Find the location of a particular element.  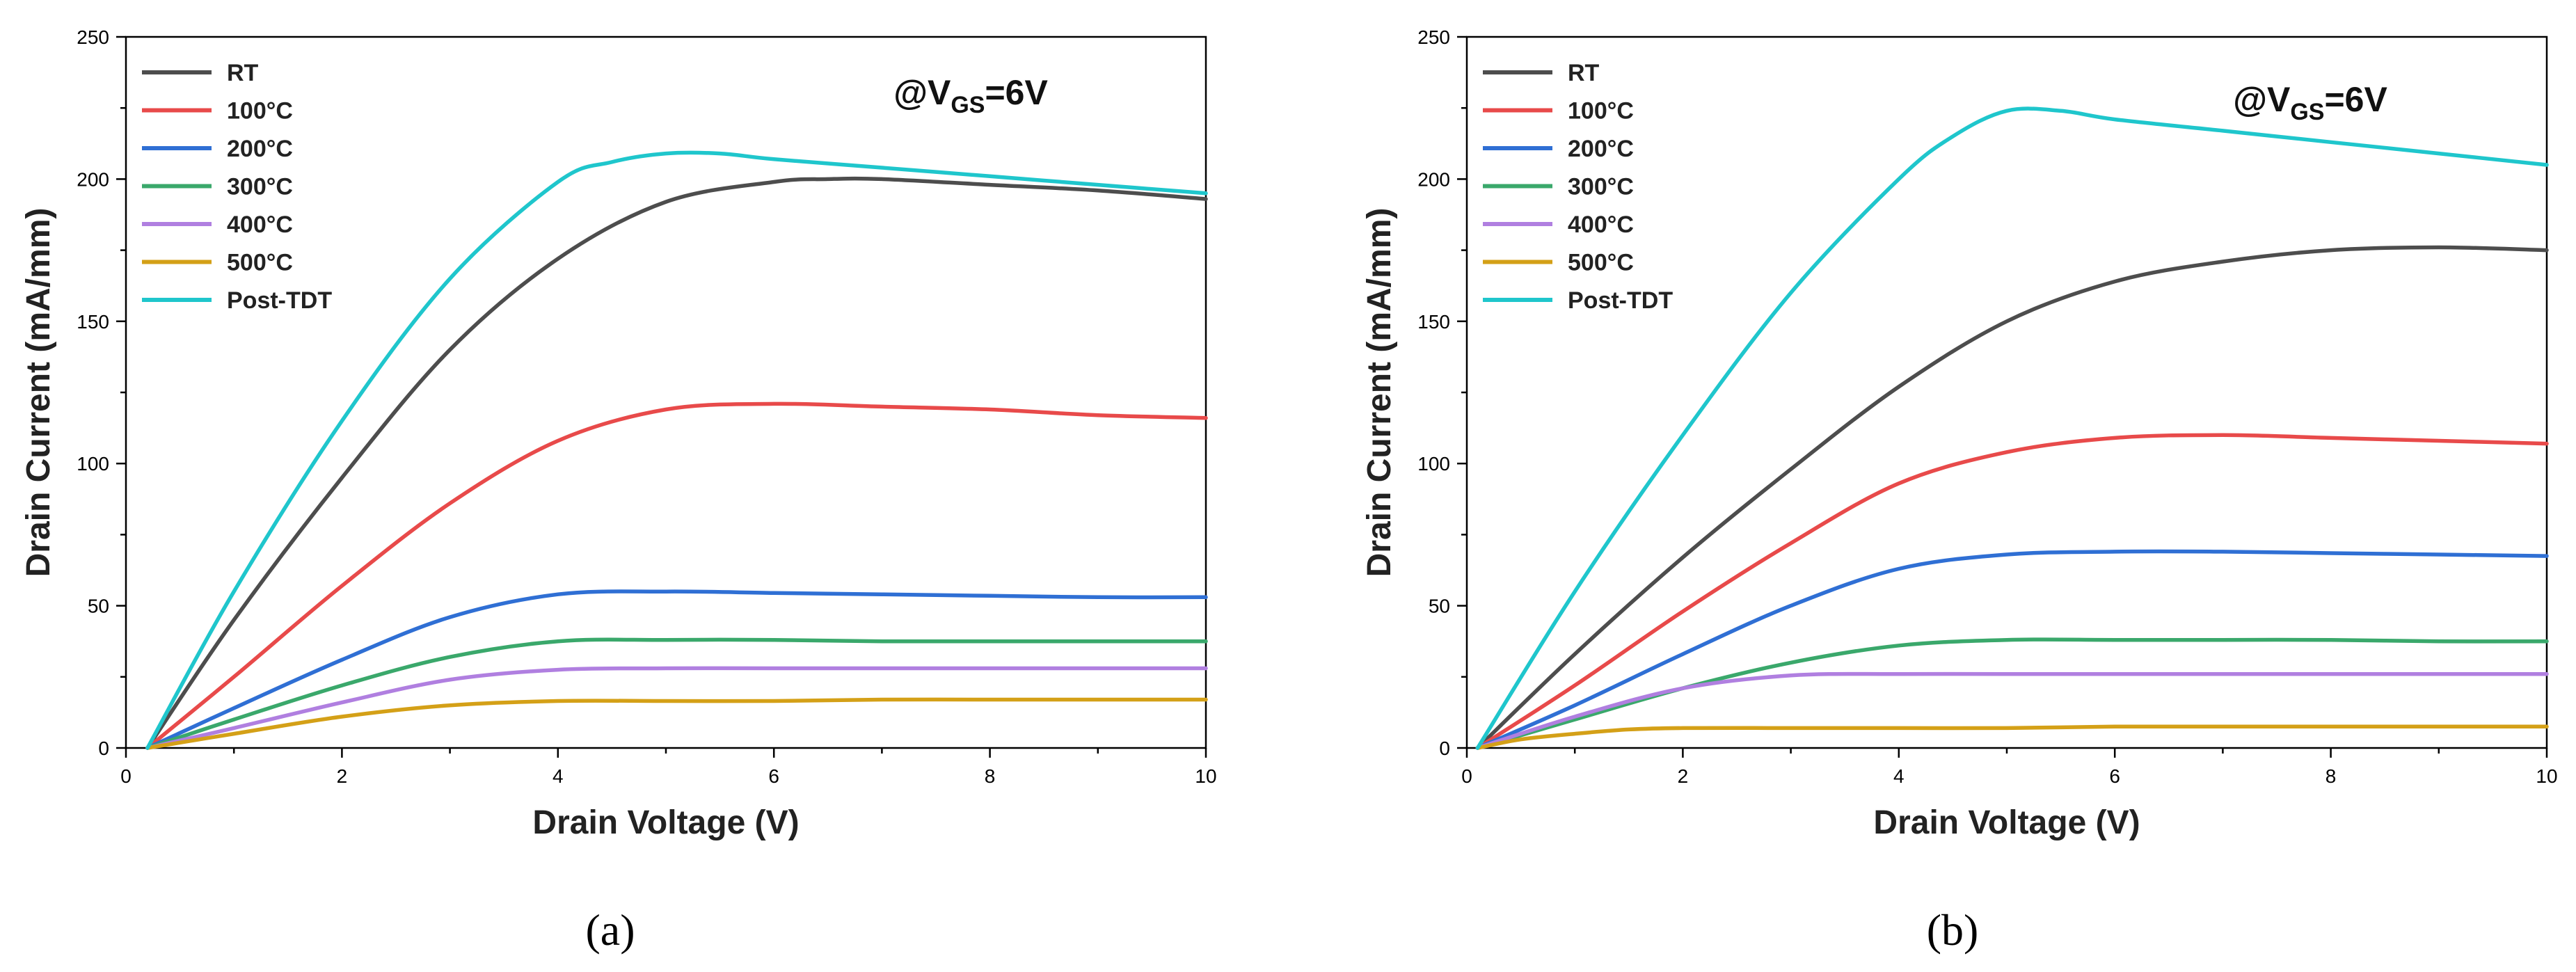

panel-label: (a) is located at coordinates (610, 930).